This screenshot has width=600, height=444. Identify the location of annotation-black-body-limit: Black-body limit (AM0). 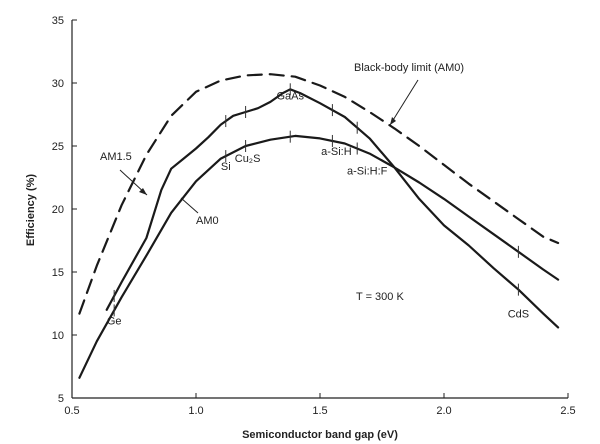
(409, 68).